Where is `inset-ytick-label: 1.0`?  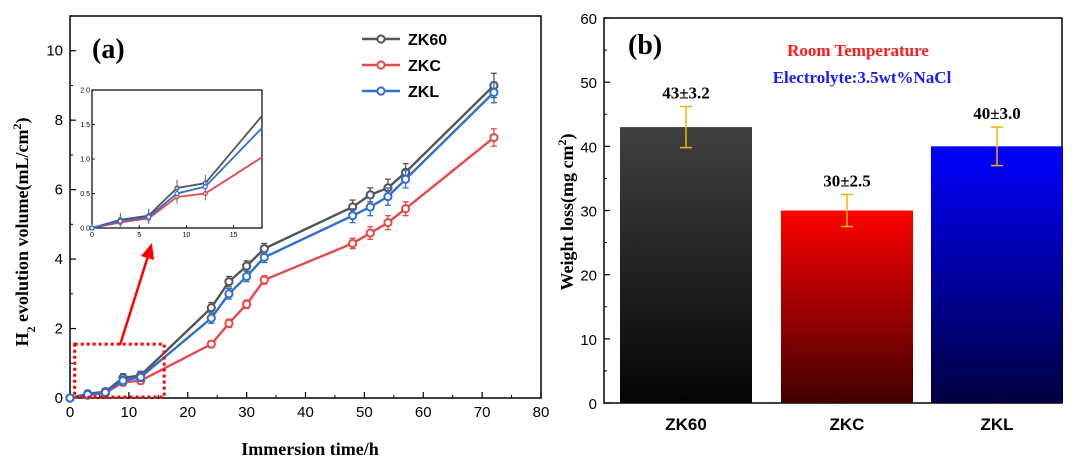 inset-ytick-label: 1.0 is located at coordinates (85, 160).